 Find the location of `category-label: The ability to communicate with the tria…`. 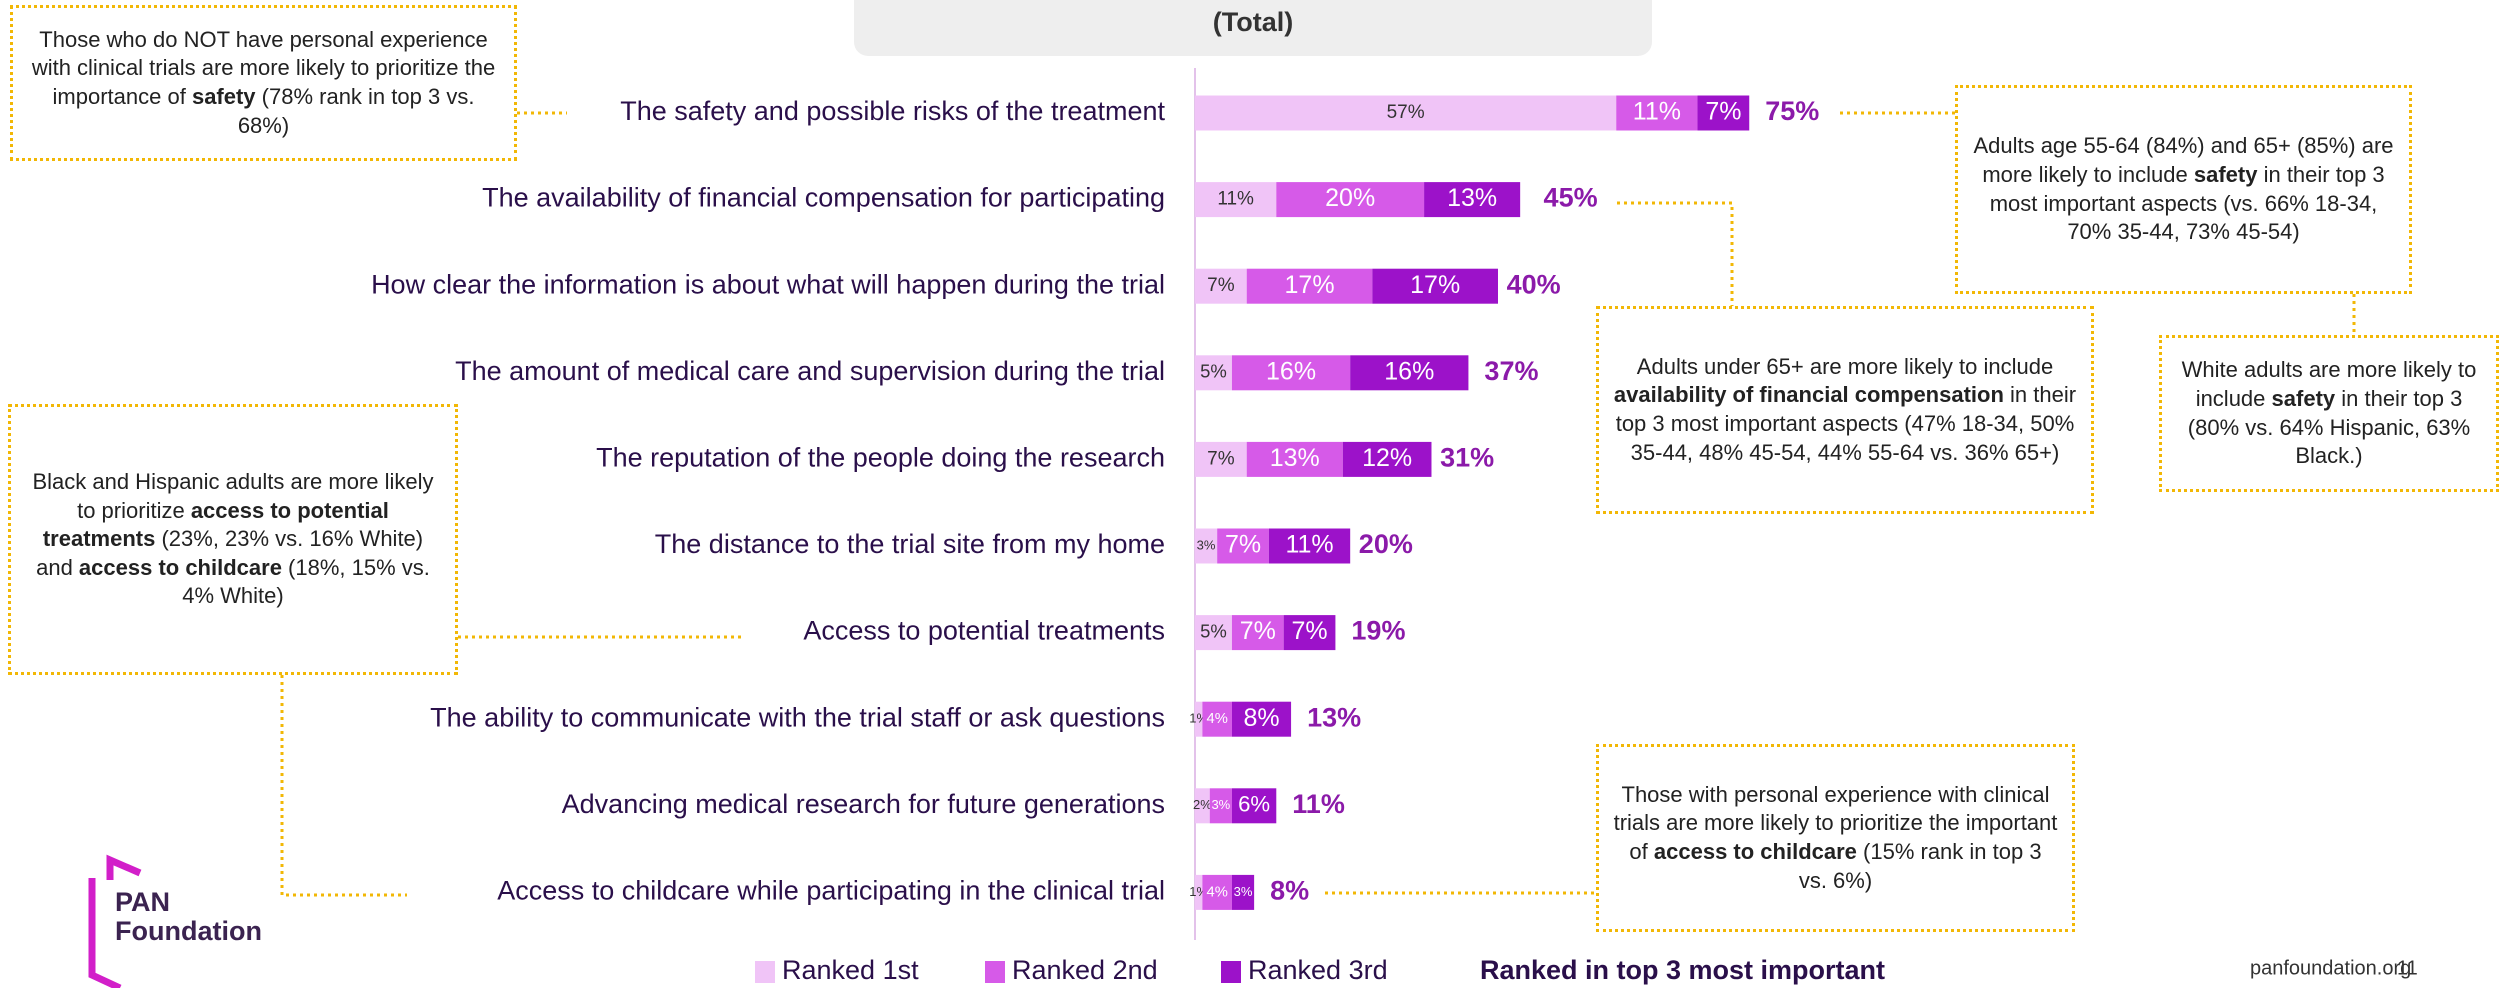

category-label: The ability to communicate with the tria… is located at coordinates (797, 717).